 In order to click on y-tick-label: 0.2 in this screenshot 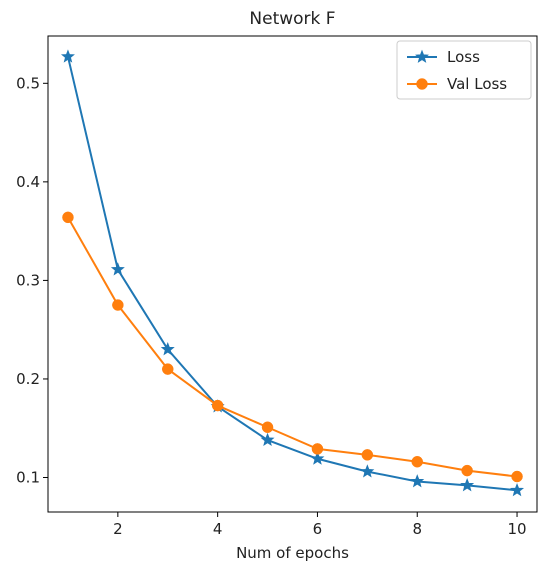, I will do `click(28, 379)`.